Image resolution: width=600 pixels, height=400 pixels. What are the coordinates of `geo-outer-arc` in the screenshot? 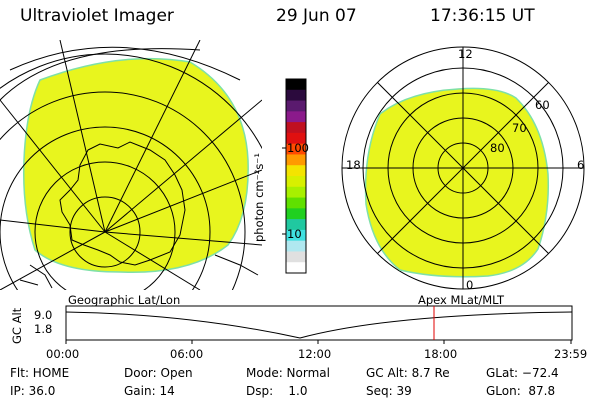 It's located at (100, 74).